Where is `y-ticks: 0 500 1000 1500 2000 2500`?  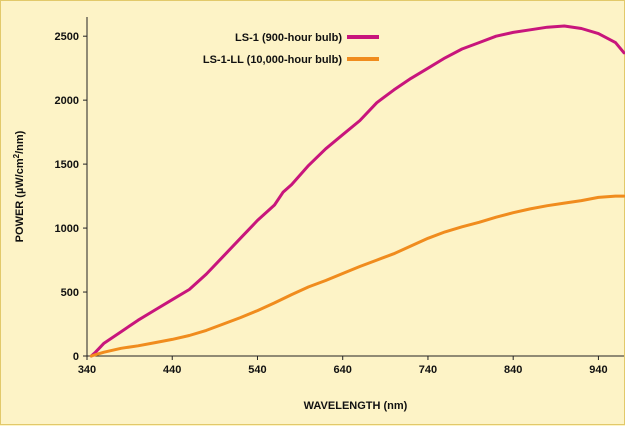 y-ticks: 0 500 1000 1500 2000 2500 is located at coordinates (71, 197).